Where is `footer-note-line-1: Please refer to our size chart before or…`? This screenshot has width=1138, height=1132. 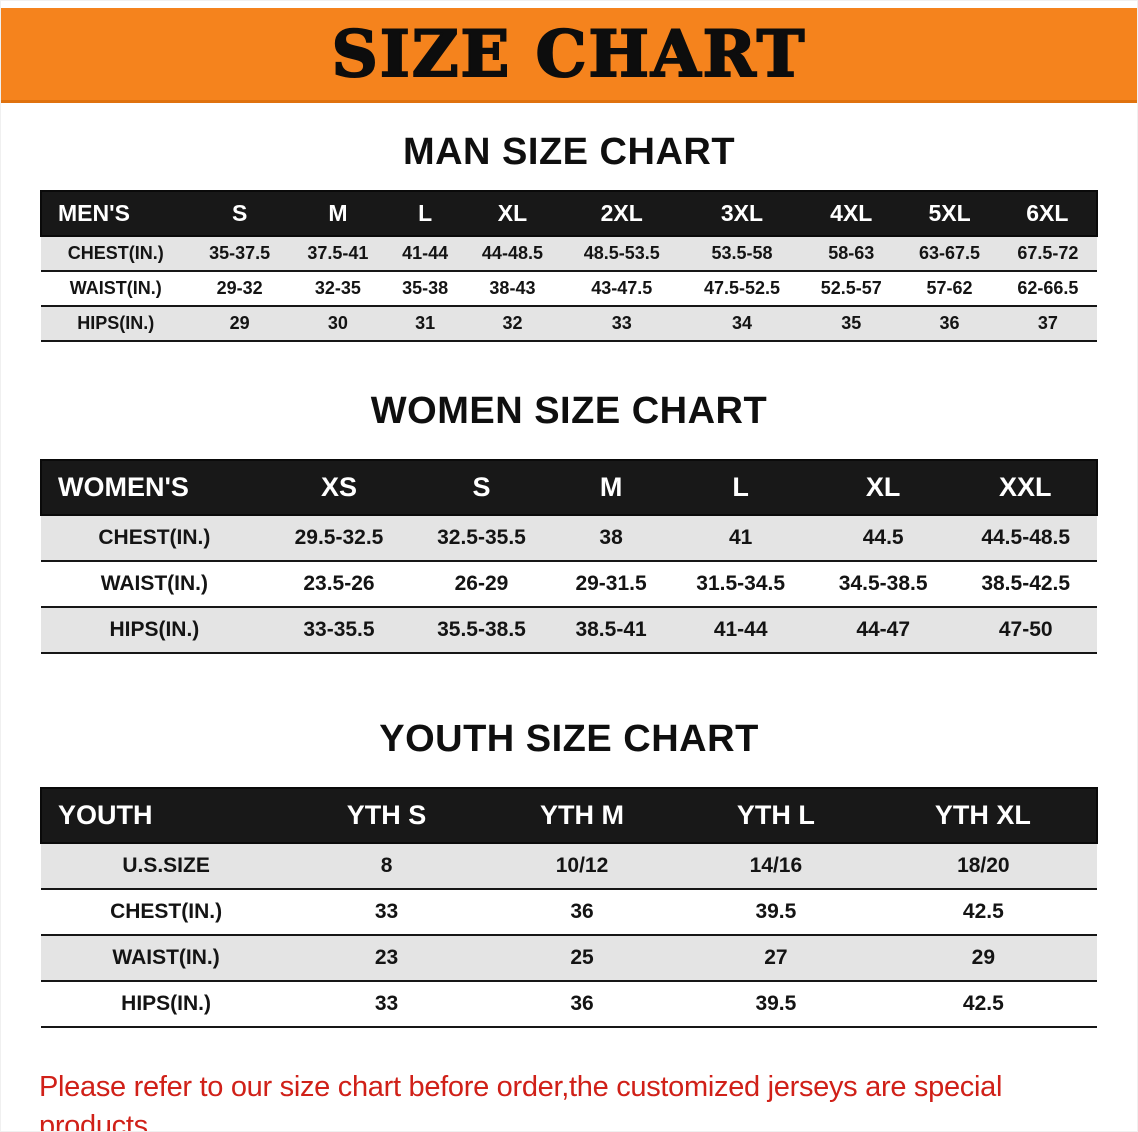 footer-note-line-1: Please refer to our size chart before or… is located at coordinates (521, 1101).